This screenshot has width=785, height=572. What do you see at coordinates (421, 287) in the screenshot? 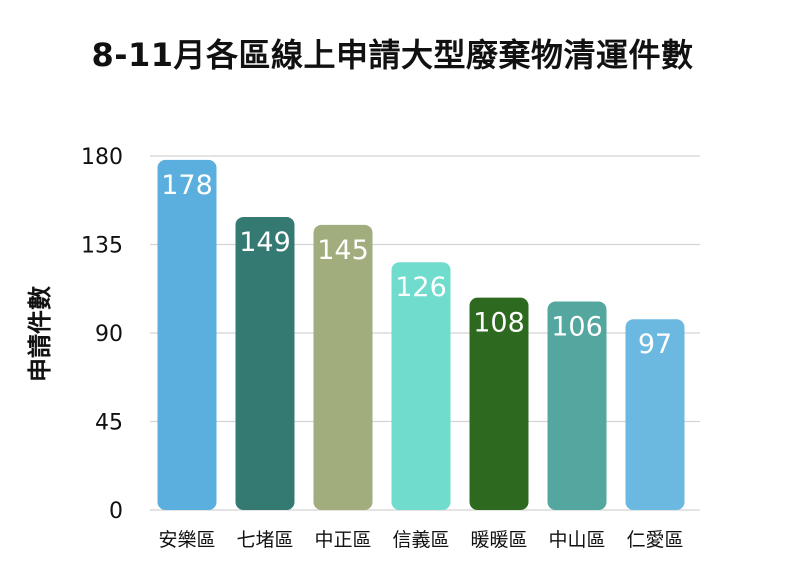
I see `data-label: 126` at bounding box center [421, 287].